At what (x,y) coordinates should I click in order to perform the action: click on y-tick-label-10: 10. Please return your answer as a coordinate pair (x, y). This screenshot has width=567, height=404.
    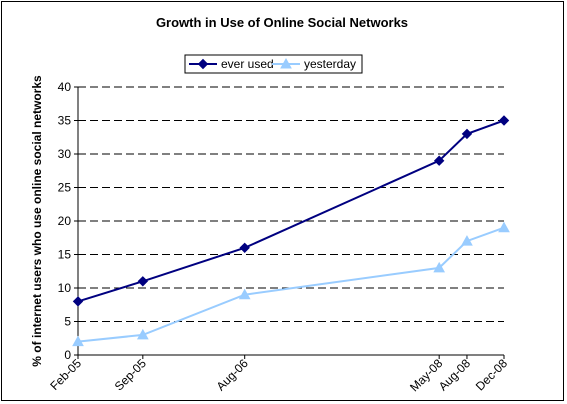
    Looking at the image, I should click on (65, 288).